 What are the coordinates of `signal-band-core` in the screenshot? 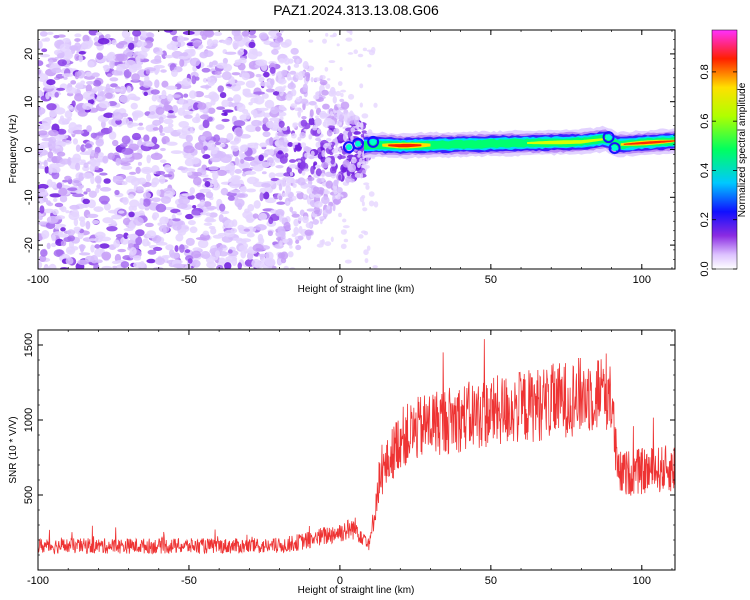 It's located at (405, 145).